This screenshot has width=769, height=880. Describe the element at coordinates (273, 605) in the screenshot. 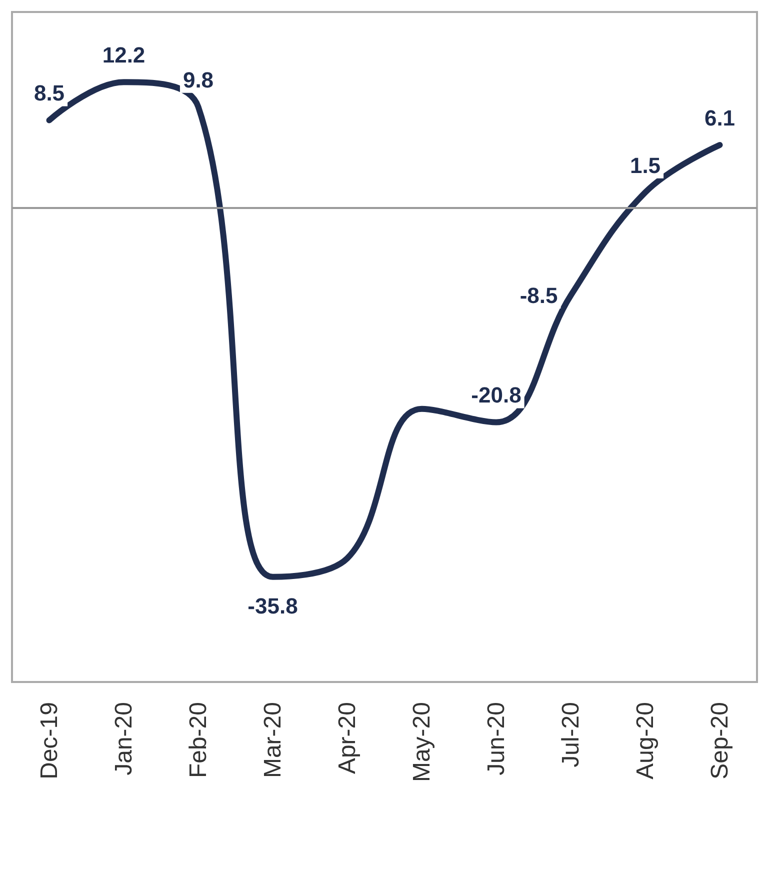

I see `data-label: -35.8` at that location.